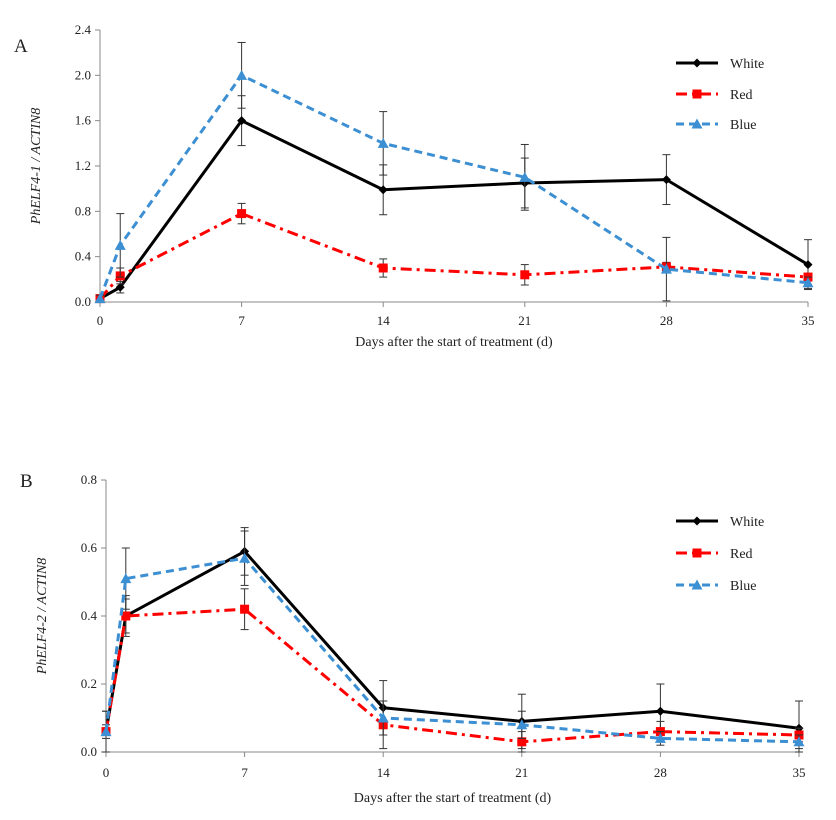 This screenshot has width=836, height=820. What do you see at coordinates (89, 683) in the screenshot?
I see `y-tick-label: 0.2` at bounding box center [89, 683].